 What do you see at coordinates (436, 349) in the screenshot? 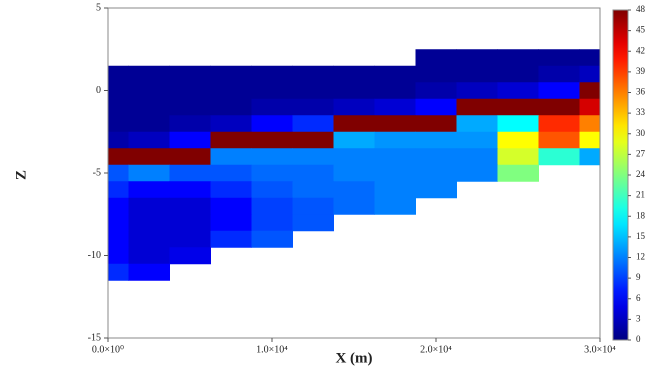
I see `x-tick-label: 2.0×10⁴` at bounding box center [436, 349].